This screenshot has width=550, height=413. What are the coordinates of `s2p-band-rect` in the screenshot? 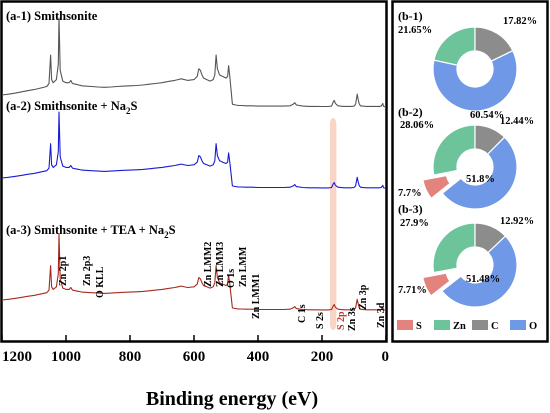 It's located at (333, 224).